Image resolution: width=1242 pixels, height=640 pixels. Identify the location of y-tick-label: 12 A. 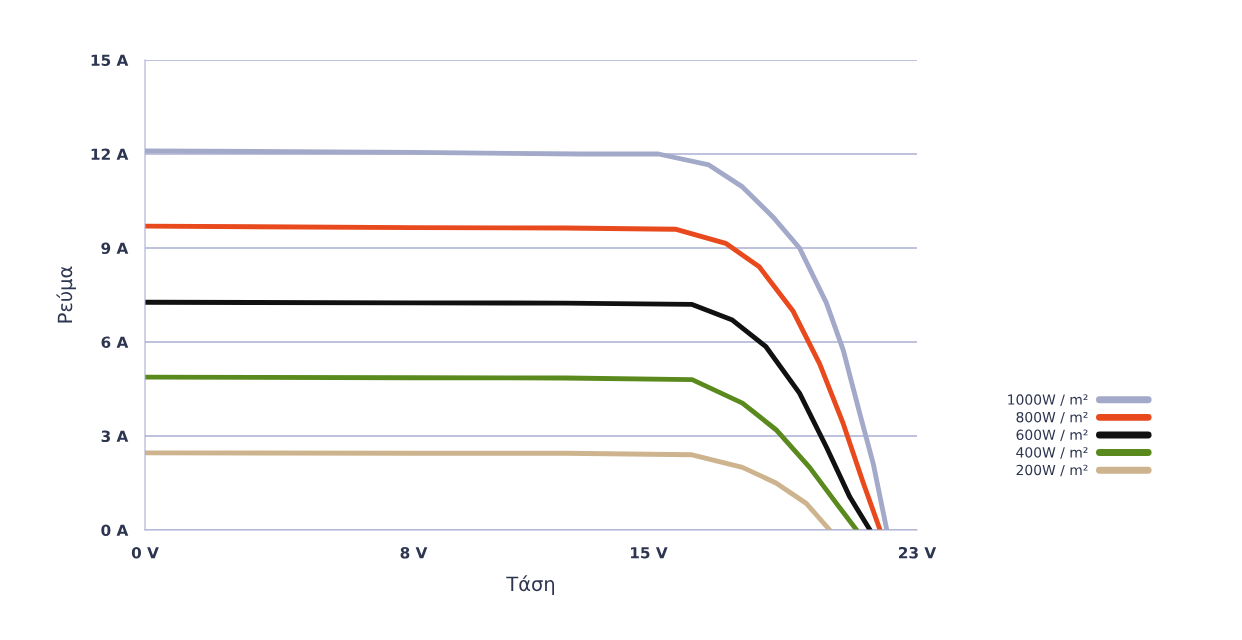
(110, 154).